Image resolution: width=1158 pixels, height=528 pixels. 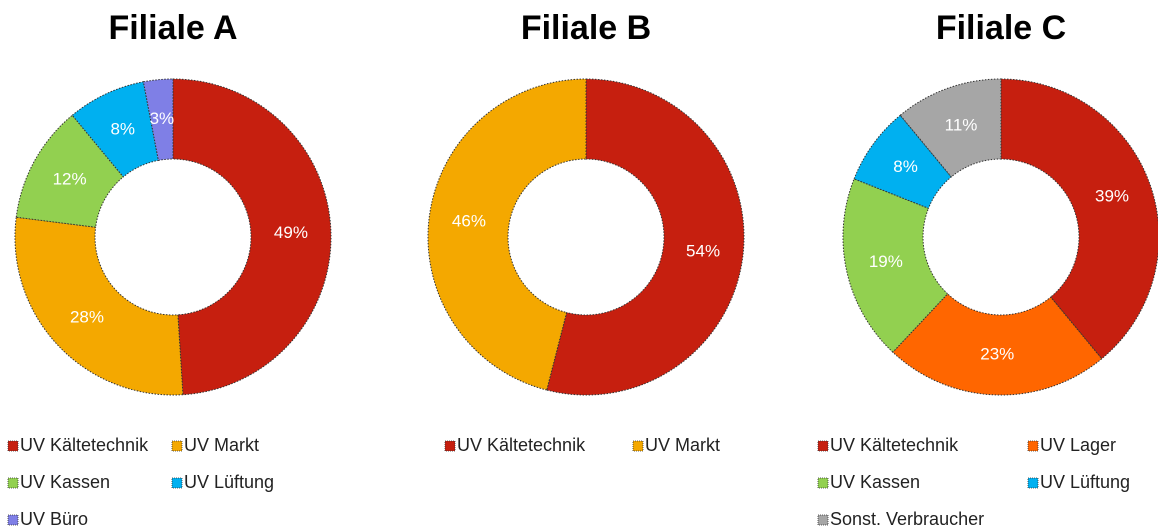 What do you see at coordinates (1112, 196) in the screenshot?
I see `data-label: 39%` at bounding box center [1112, 196].